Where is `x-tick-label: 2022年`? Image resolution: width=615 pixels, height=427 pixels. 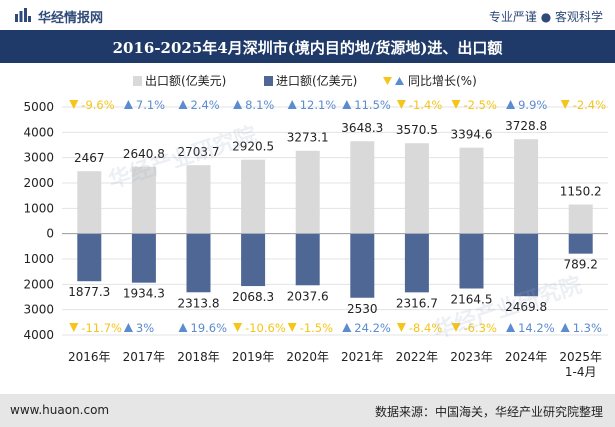
x-tick-label: 2022年 is located at coordinates (417, 357).